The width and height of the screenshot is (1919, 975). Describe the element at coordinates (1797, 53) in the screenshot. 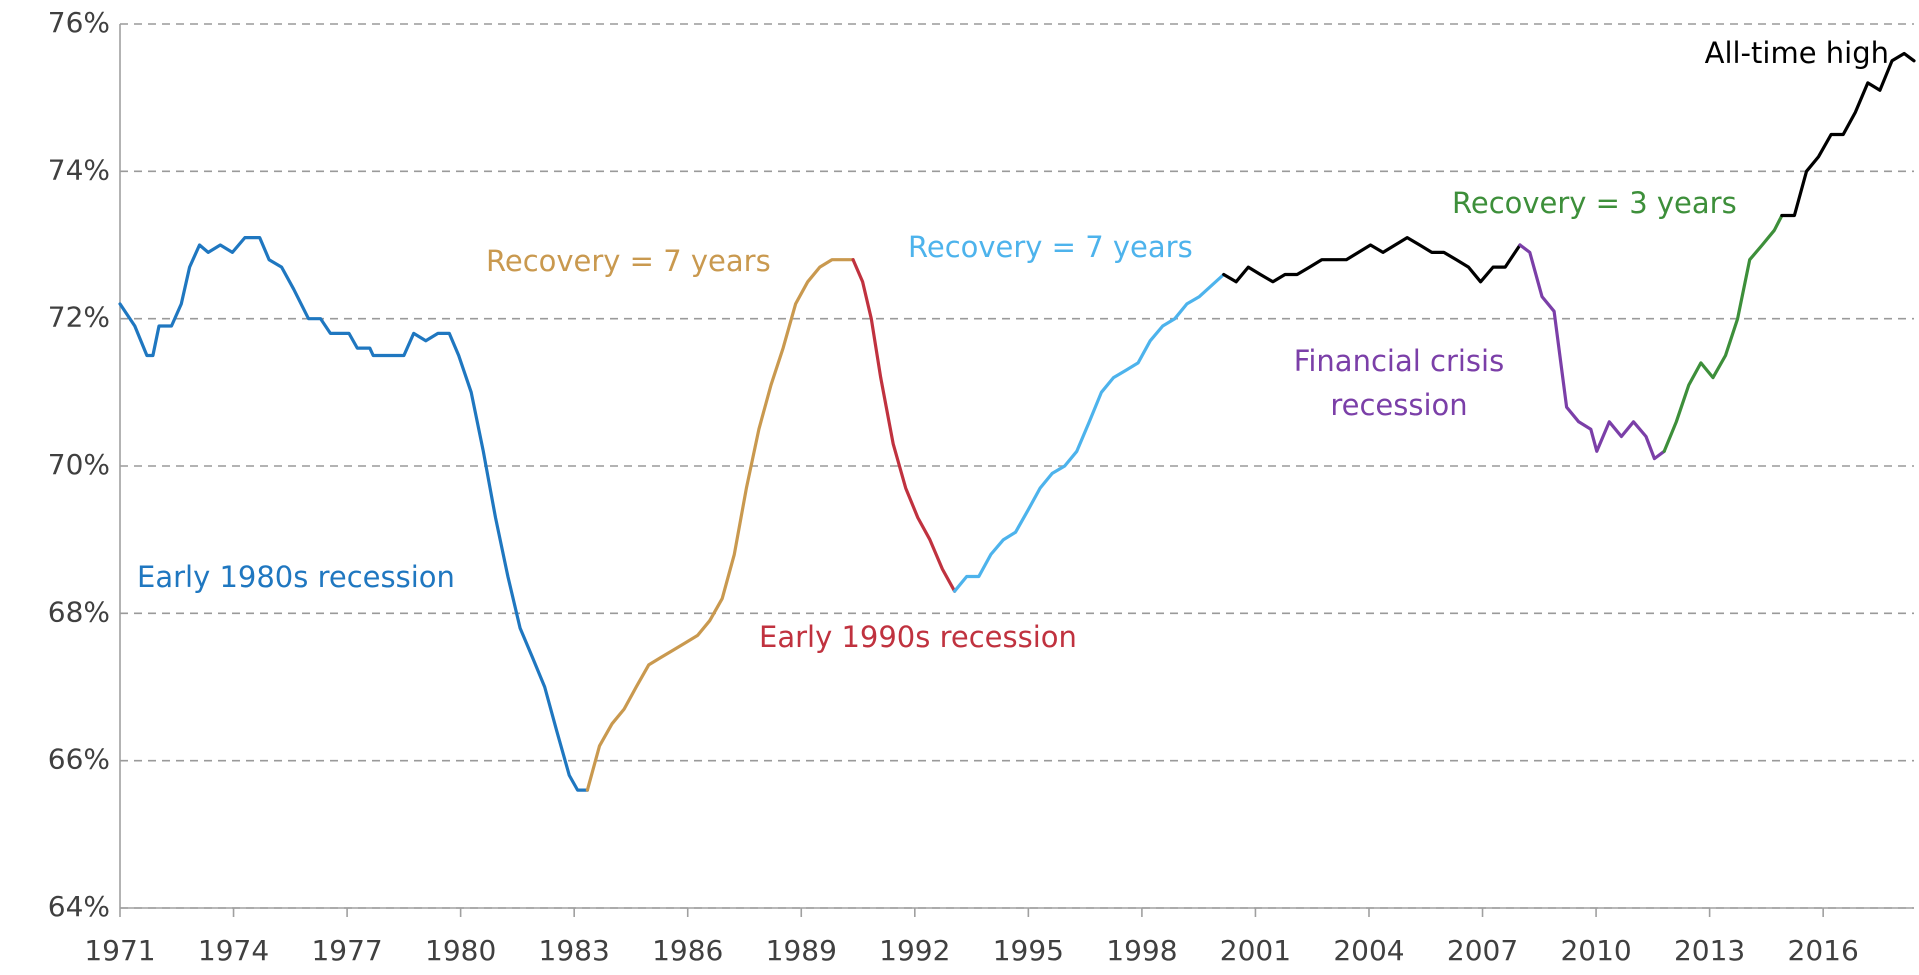

I see `annotation: All-time high` at that location.